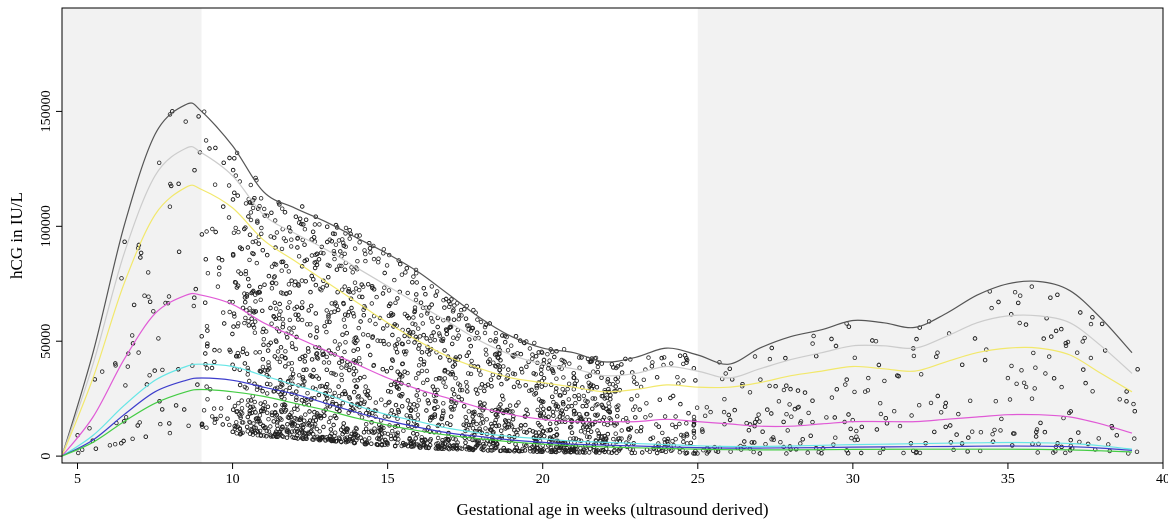 This screenshot has height=522, width=1168. Describe the element at coordinates (233, 479) in the screenshot. I see `x-tick-label: 10` at that location.